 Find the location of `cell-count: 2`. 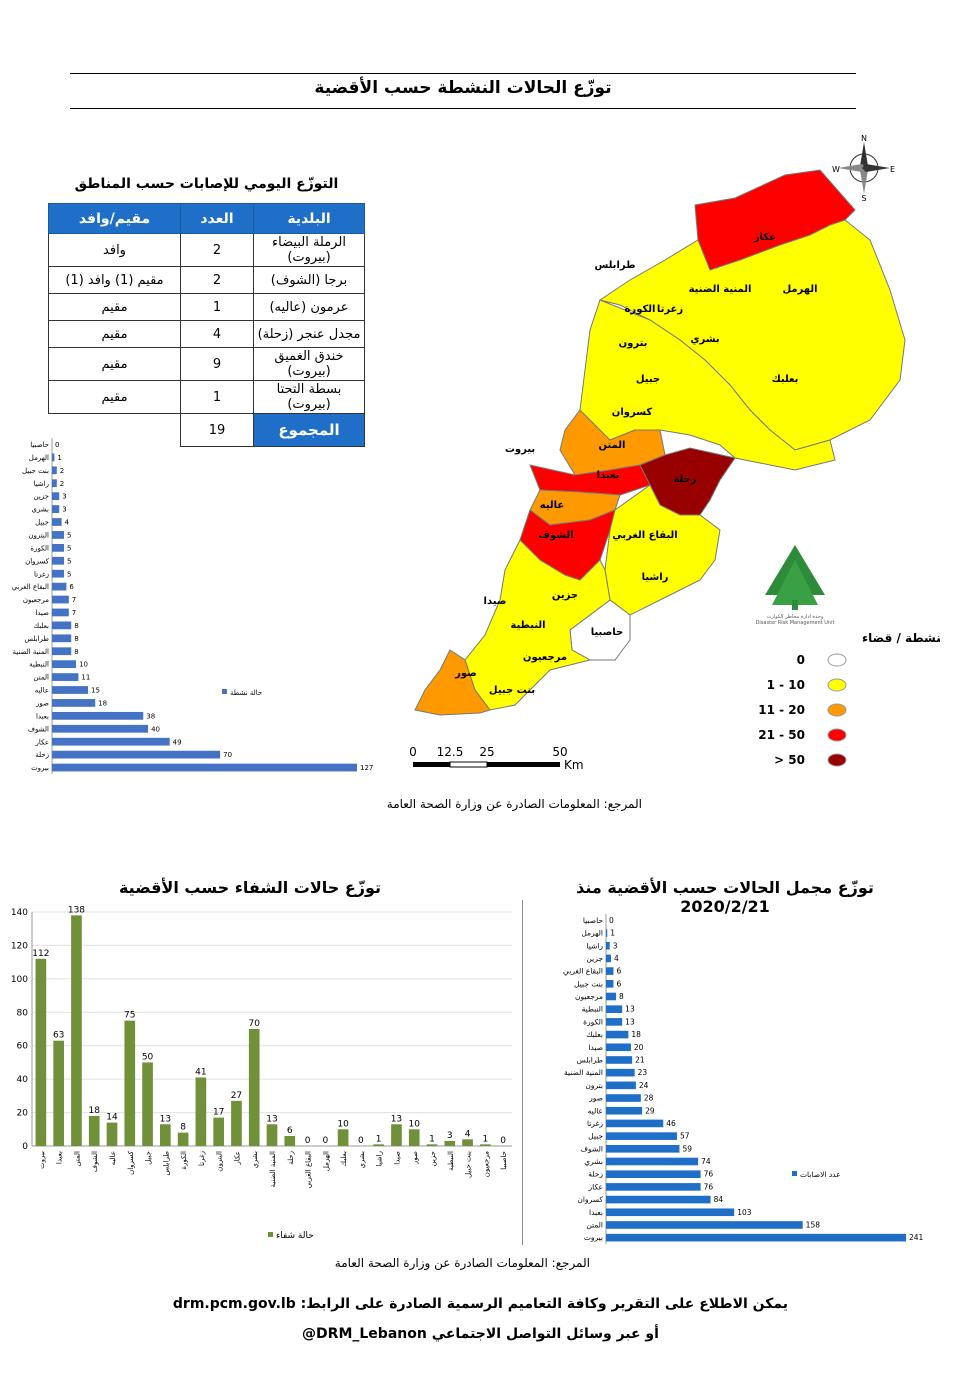

cell-count: 2 is located at coordinates (217, 250).